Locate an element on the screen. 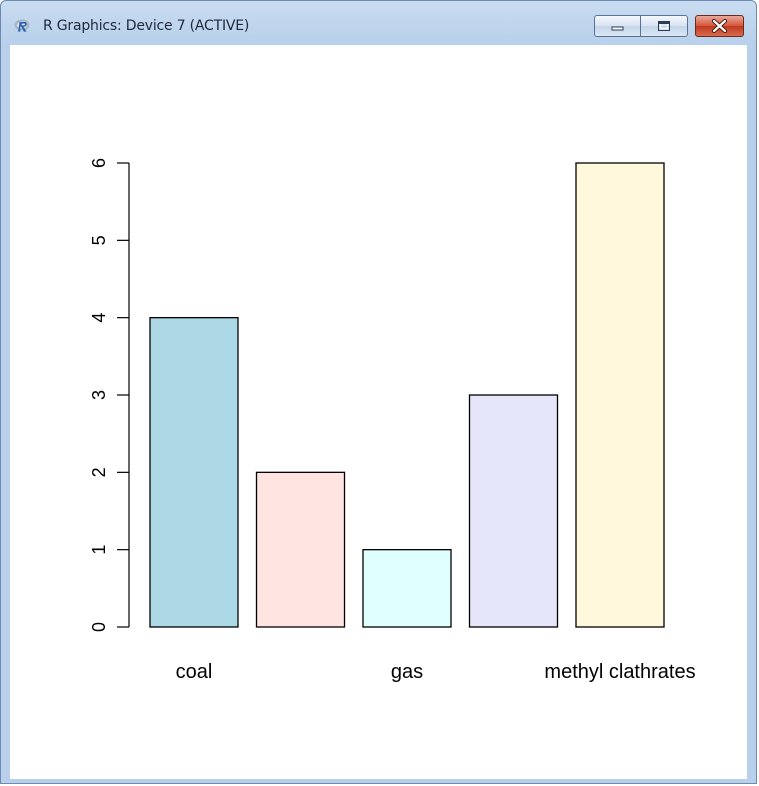 This screenshot has height=786, width=759. x-category-label: coal is located at coordinates (194, 672).